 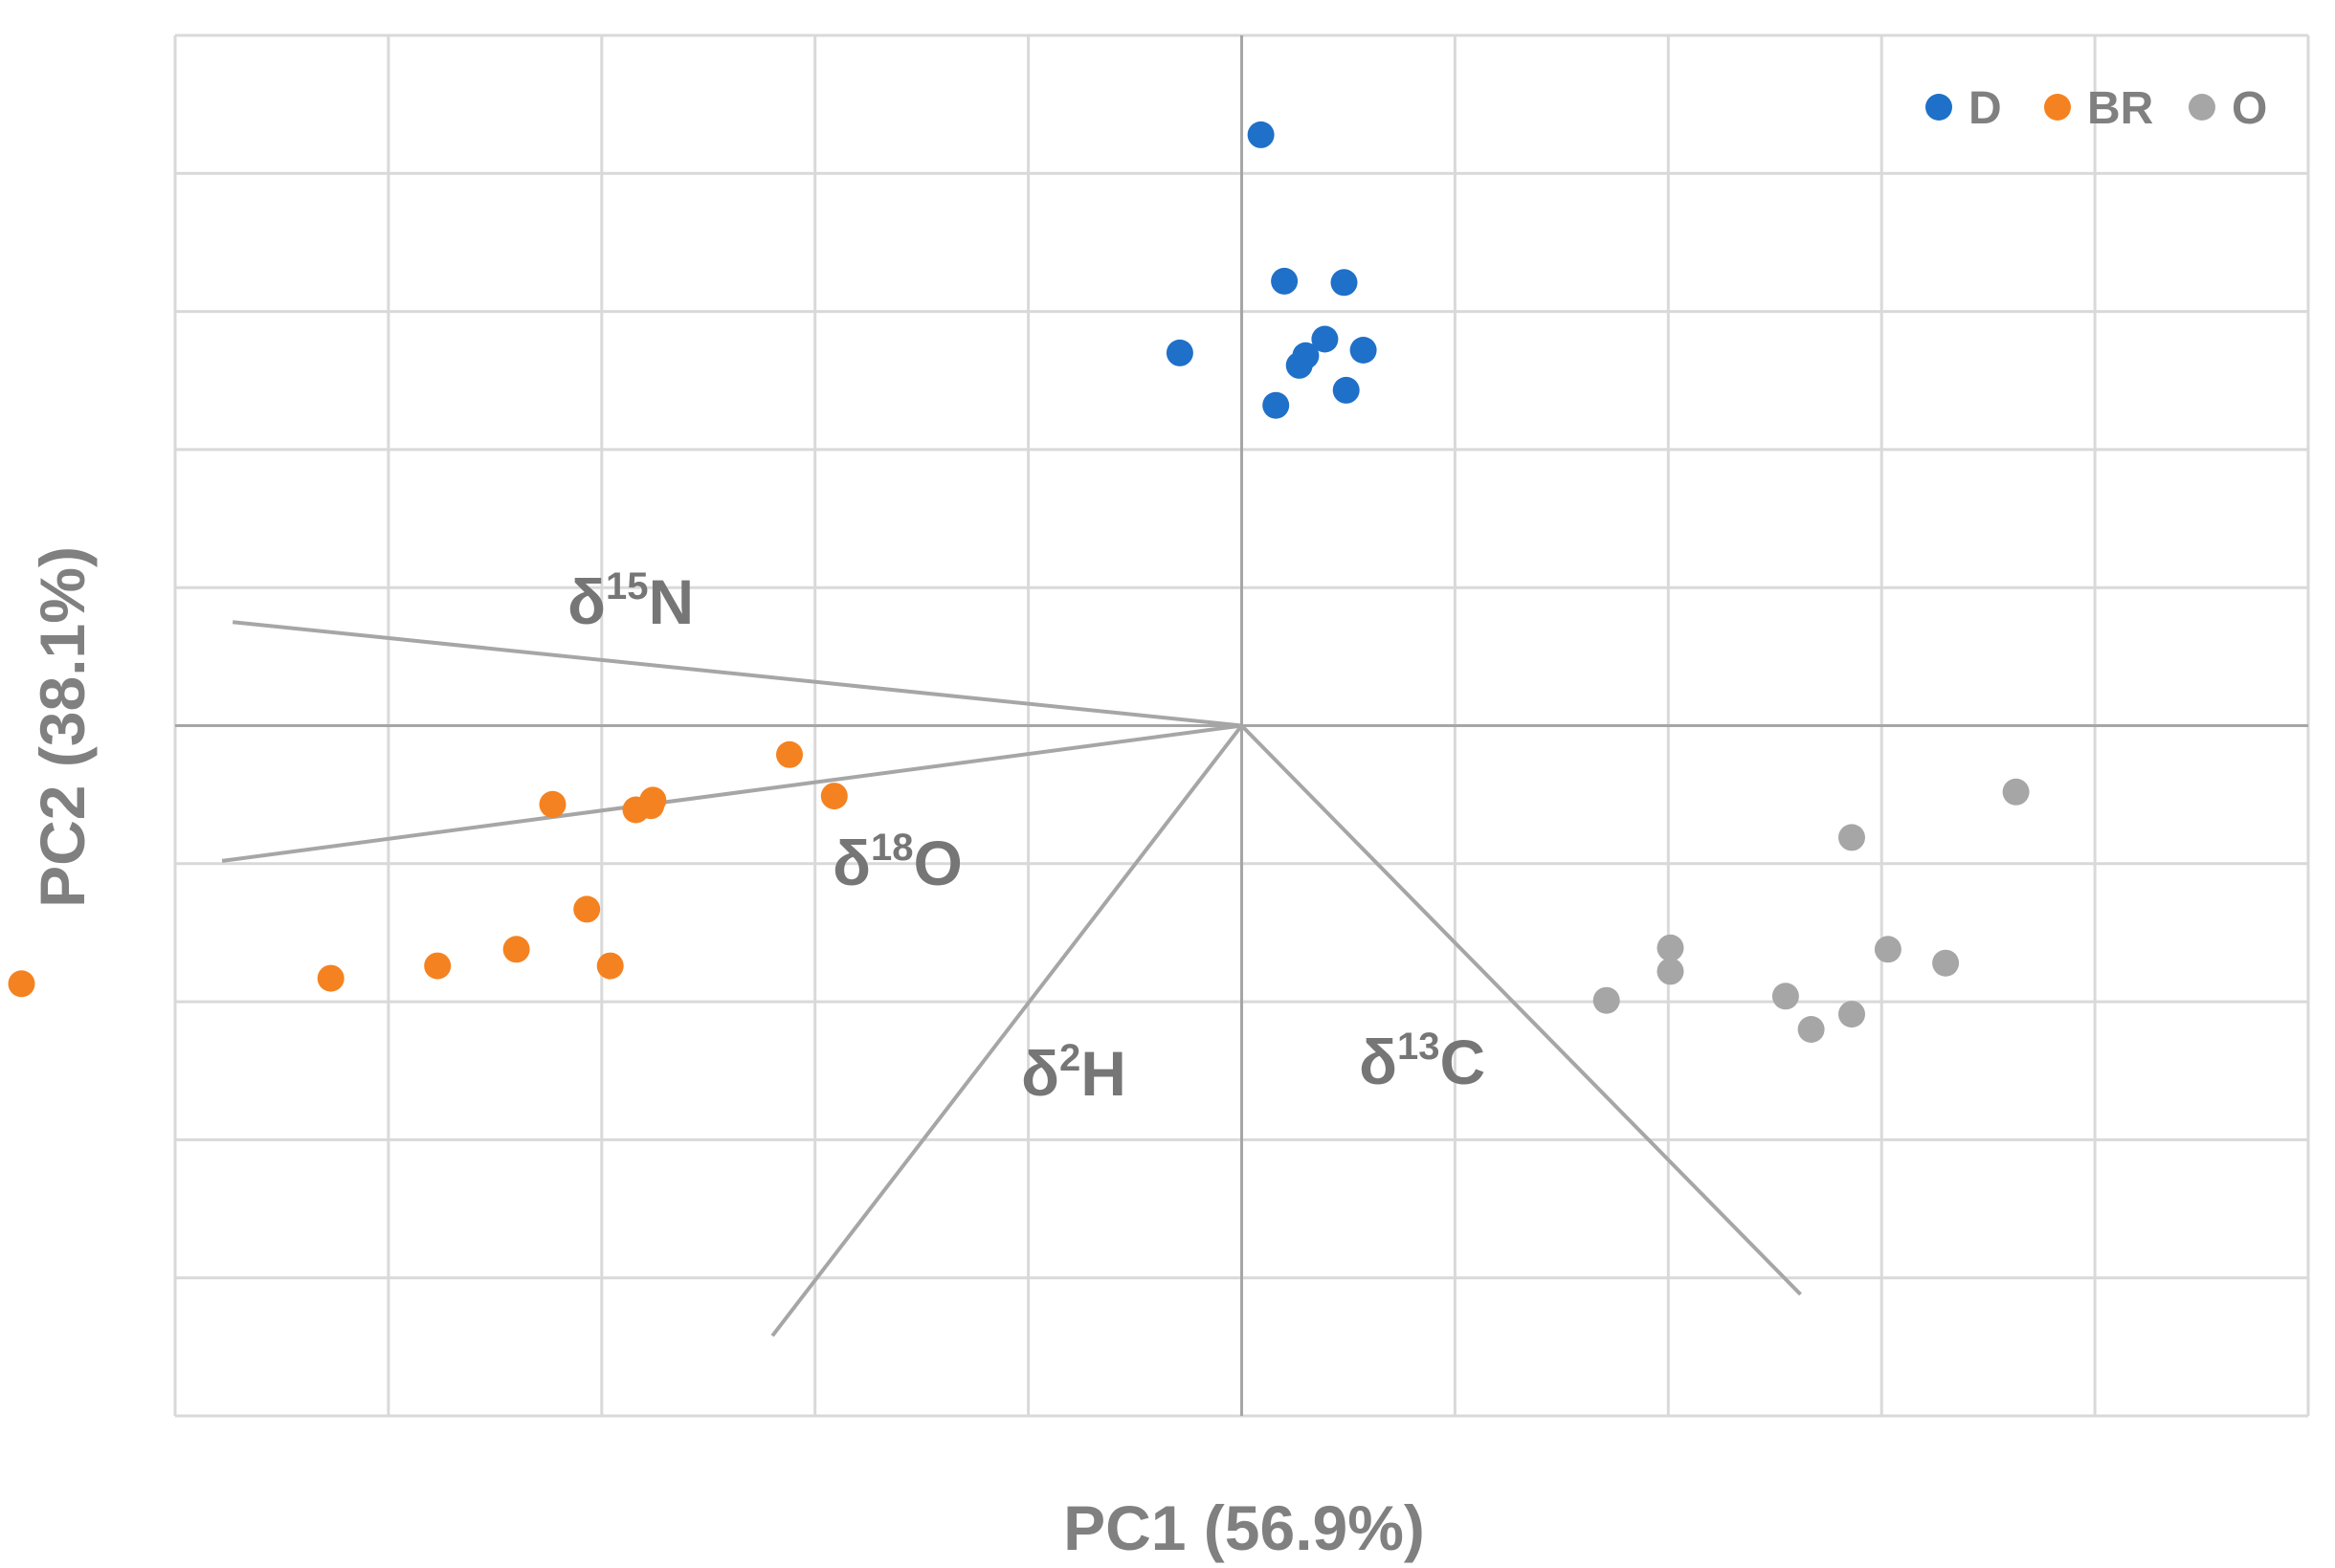 I want to click on legend: D BR O, so click(x=2096, y=108).